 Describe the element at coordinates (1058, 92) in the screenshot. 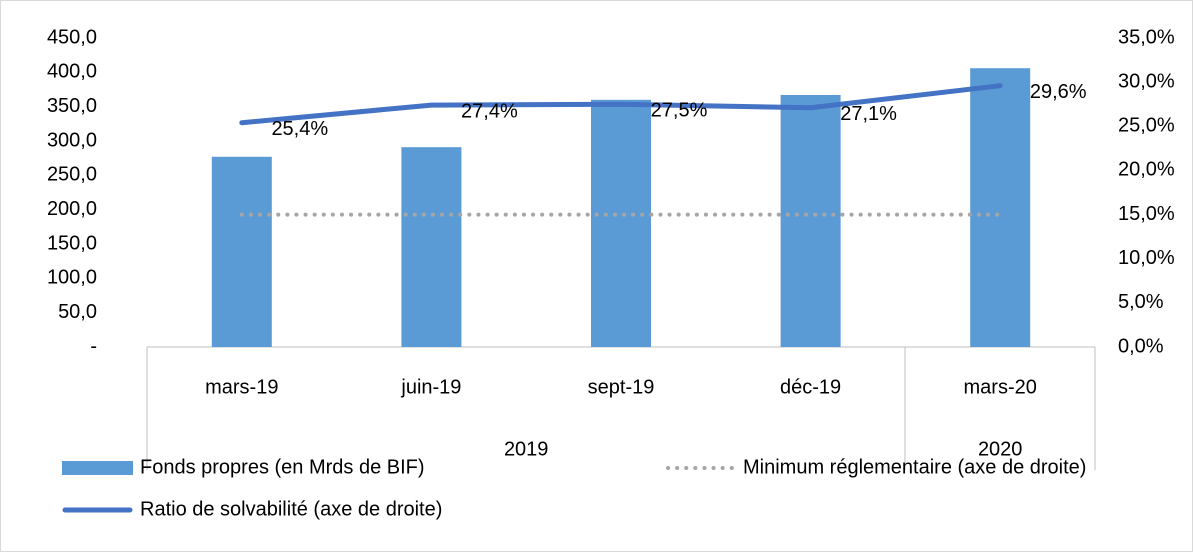

I see `data-label: 29,6%` at that location.